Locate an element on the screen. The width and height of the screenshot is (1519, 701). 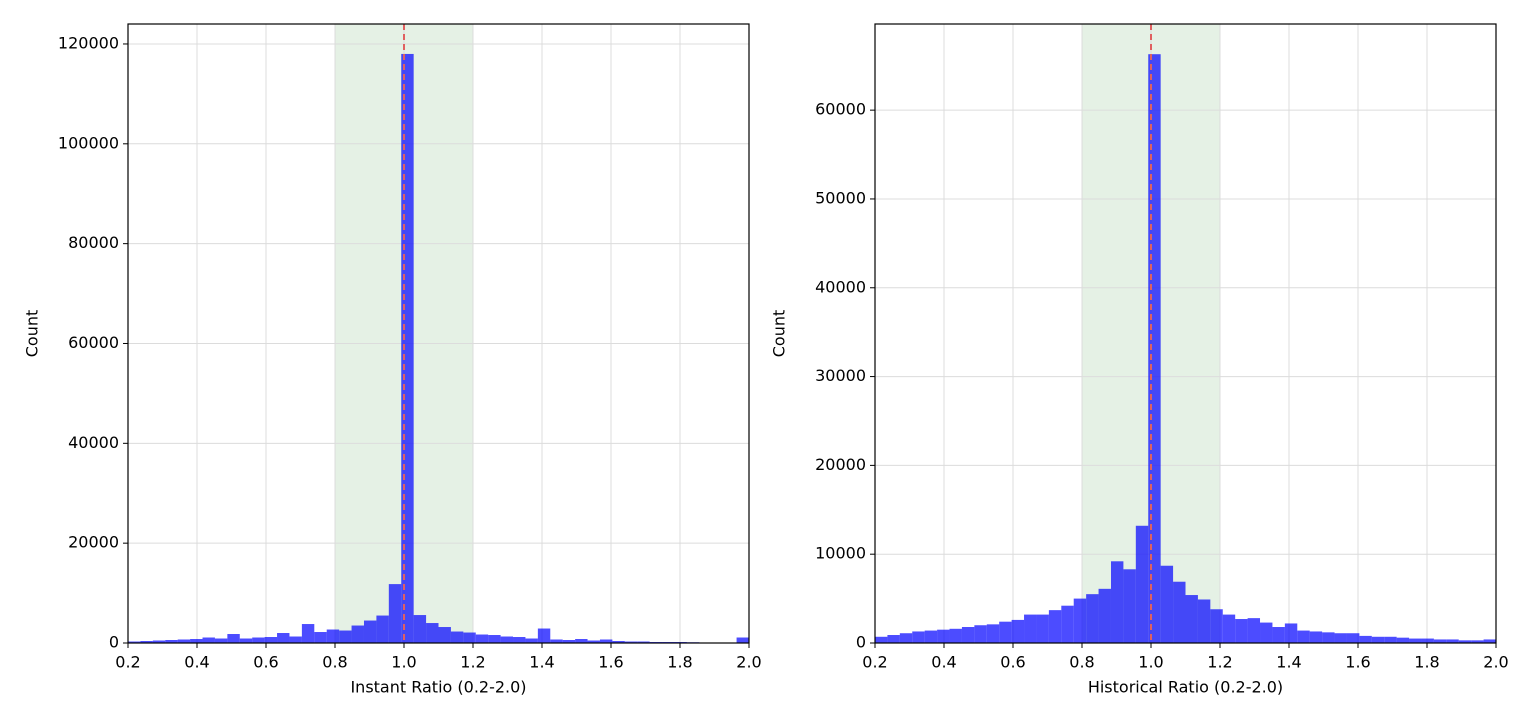
y-tick-label: 100000 is located at coordinates (88, 142).